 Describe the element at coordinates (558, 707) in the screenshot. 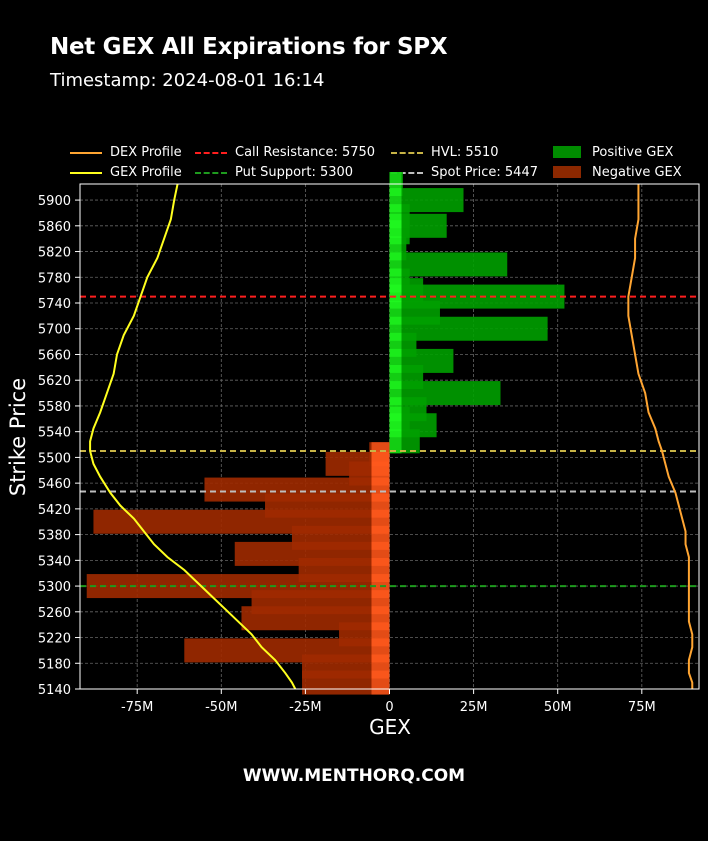

I see `x-tick-label: 50M` at that location.